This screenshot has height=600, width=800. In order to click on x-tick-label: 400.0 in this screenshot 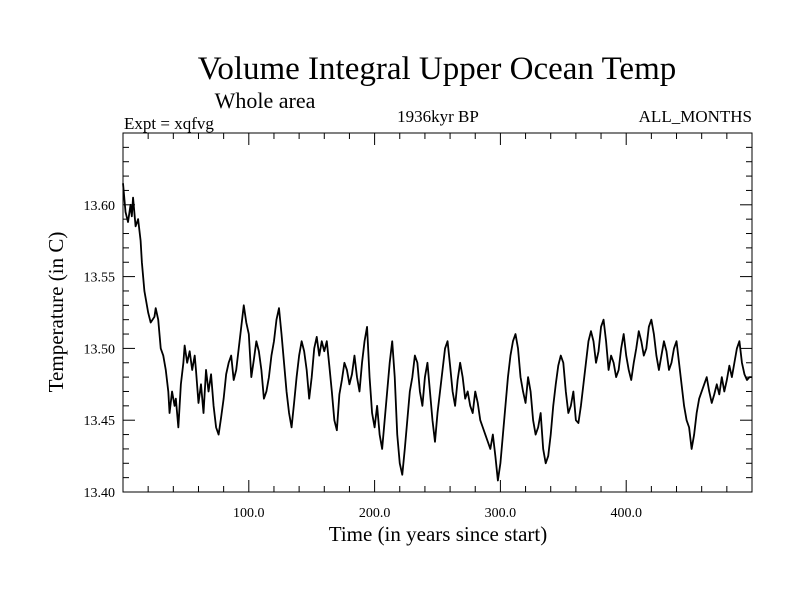, I will do `click(626, 513)`.